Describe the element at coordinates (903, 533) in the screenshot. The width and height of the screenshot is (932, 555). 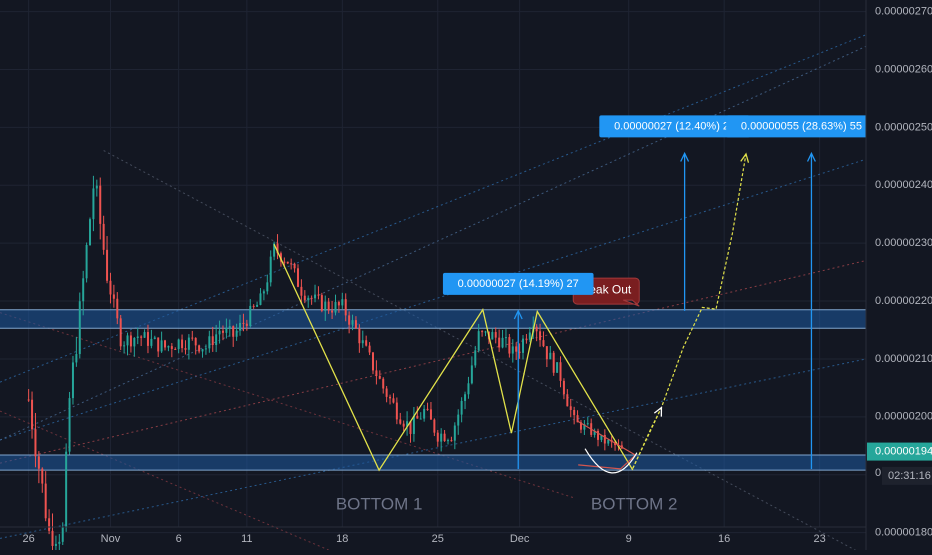
I see `price-tick-label: 0.00000180` at that location.